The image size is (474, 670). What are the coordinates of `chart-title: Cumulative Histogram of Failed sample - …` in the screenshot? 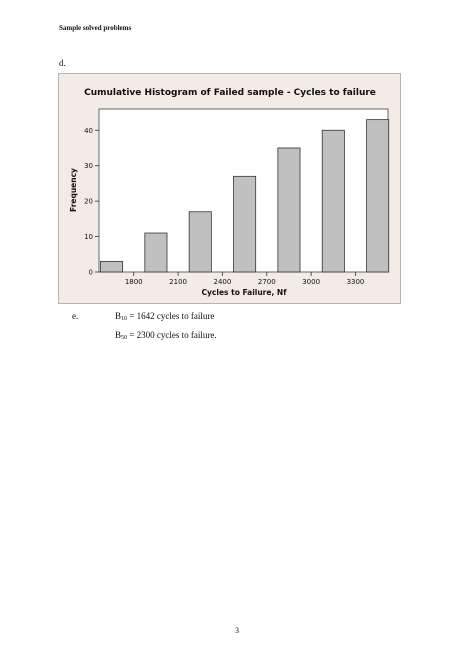 It's located at (230, 93).